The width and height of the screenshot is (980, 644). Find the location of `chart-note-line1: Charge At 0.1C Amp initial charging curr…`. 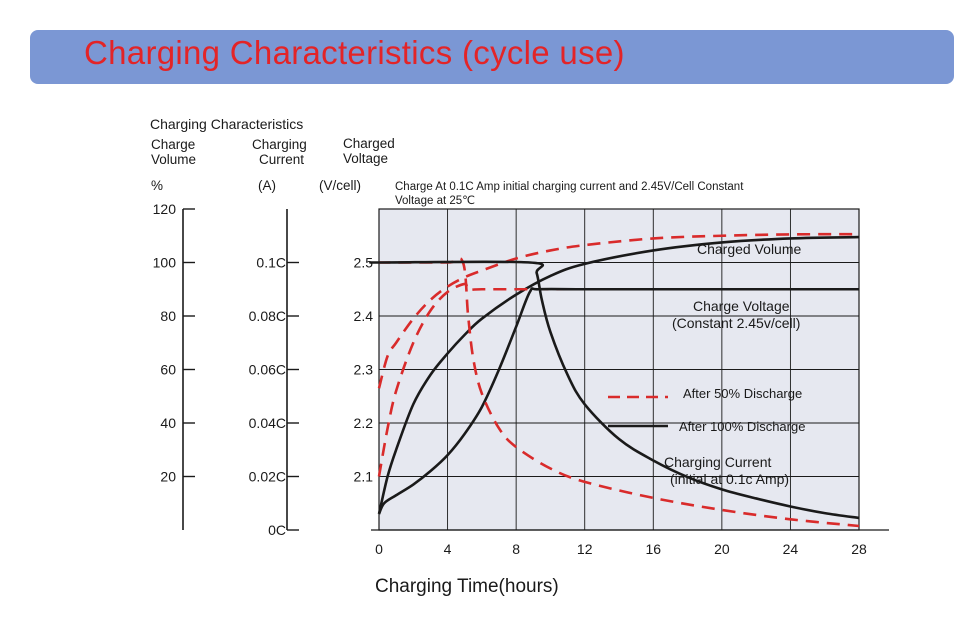

chart-note-line1: Charge At 0.1C Amp initial charging curr… is located at coordinates (569, 187).